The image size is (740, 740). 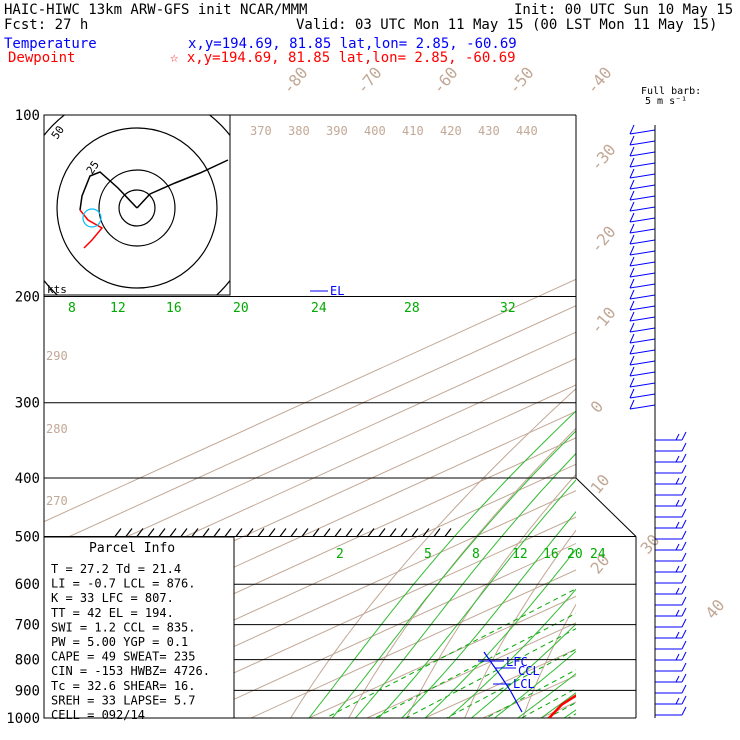 I want to click on theta-label: 440, so click(x=527, y=131).